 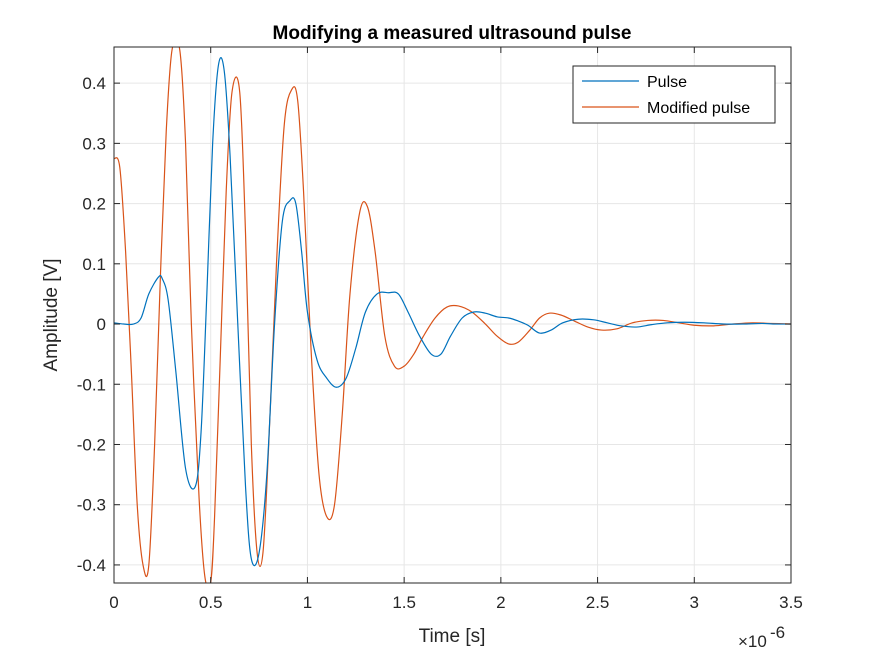 I want to click on y-tick-label: -0.1, so click(x=91, y=384).